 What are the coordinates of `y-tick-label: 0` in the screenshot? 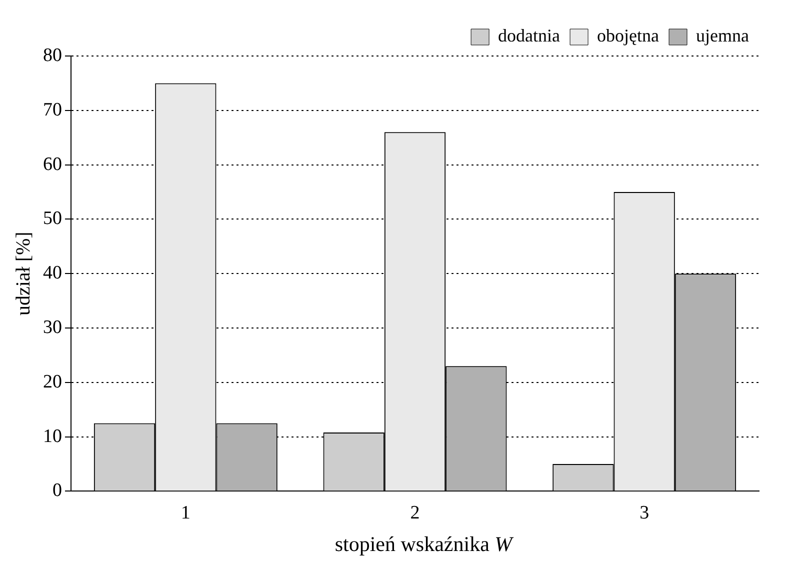 It's located at (57, 491).